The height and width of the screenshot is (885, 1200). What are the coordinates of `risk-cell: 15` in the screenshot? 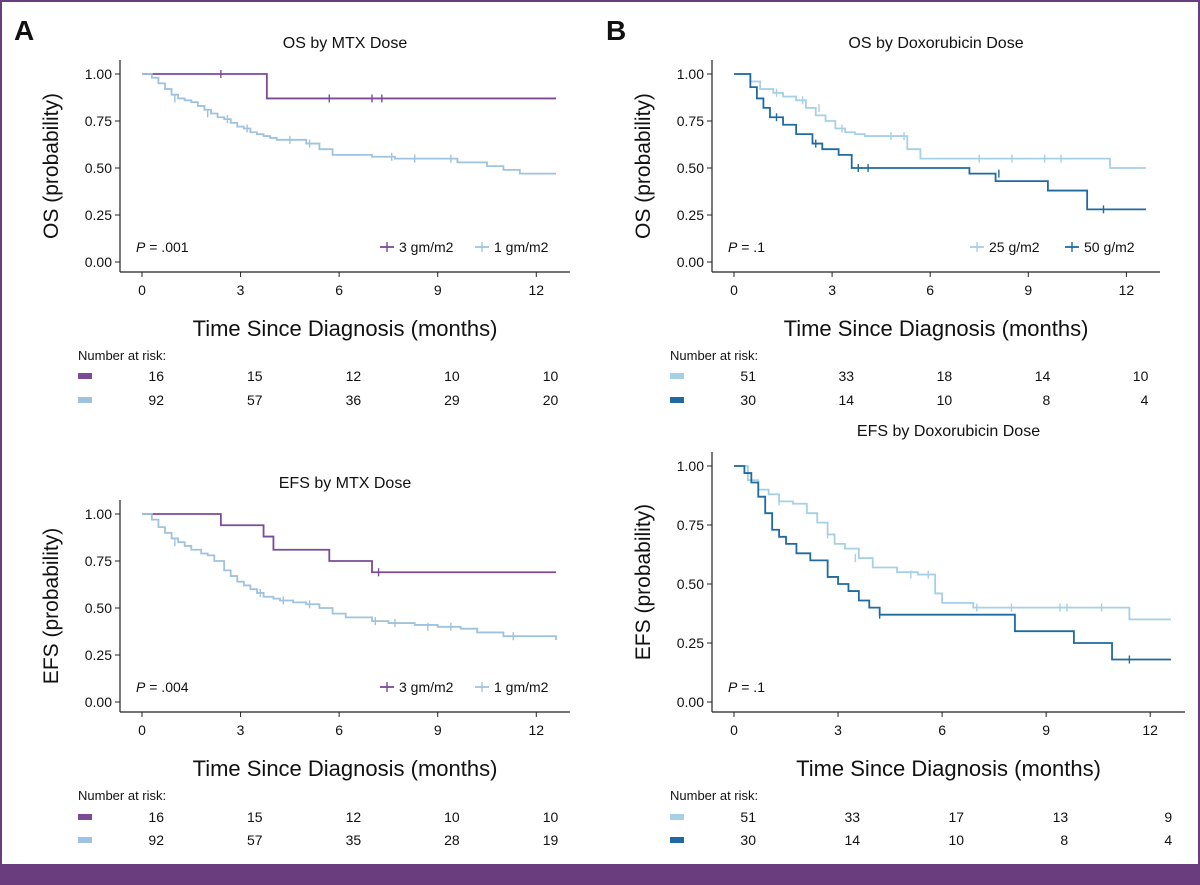 It's located at (255, 376).